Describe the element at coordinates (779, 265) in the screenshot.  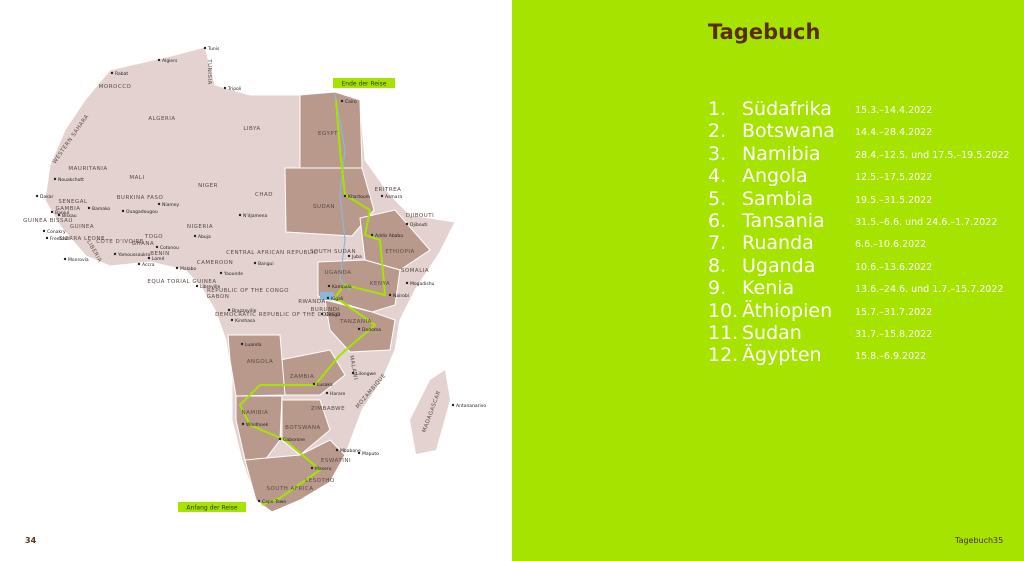
I see `entry-country: Uganda` at that location.